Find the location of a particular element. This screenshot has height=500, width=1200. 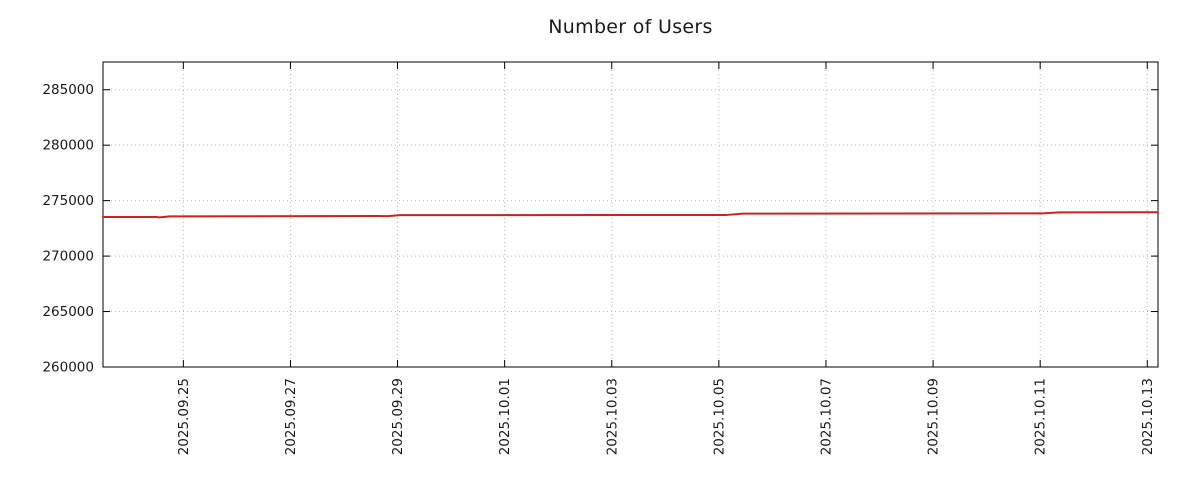

x-tick-label: 2025.10.01 is located at coordinates (505, 416).